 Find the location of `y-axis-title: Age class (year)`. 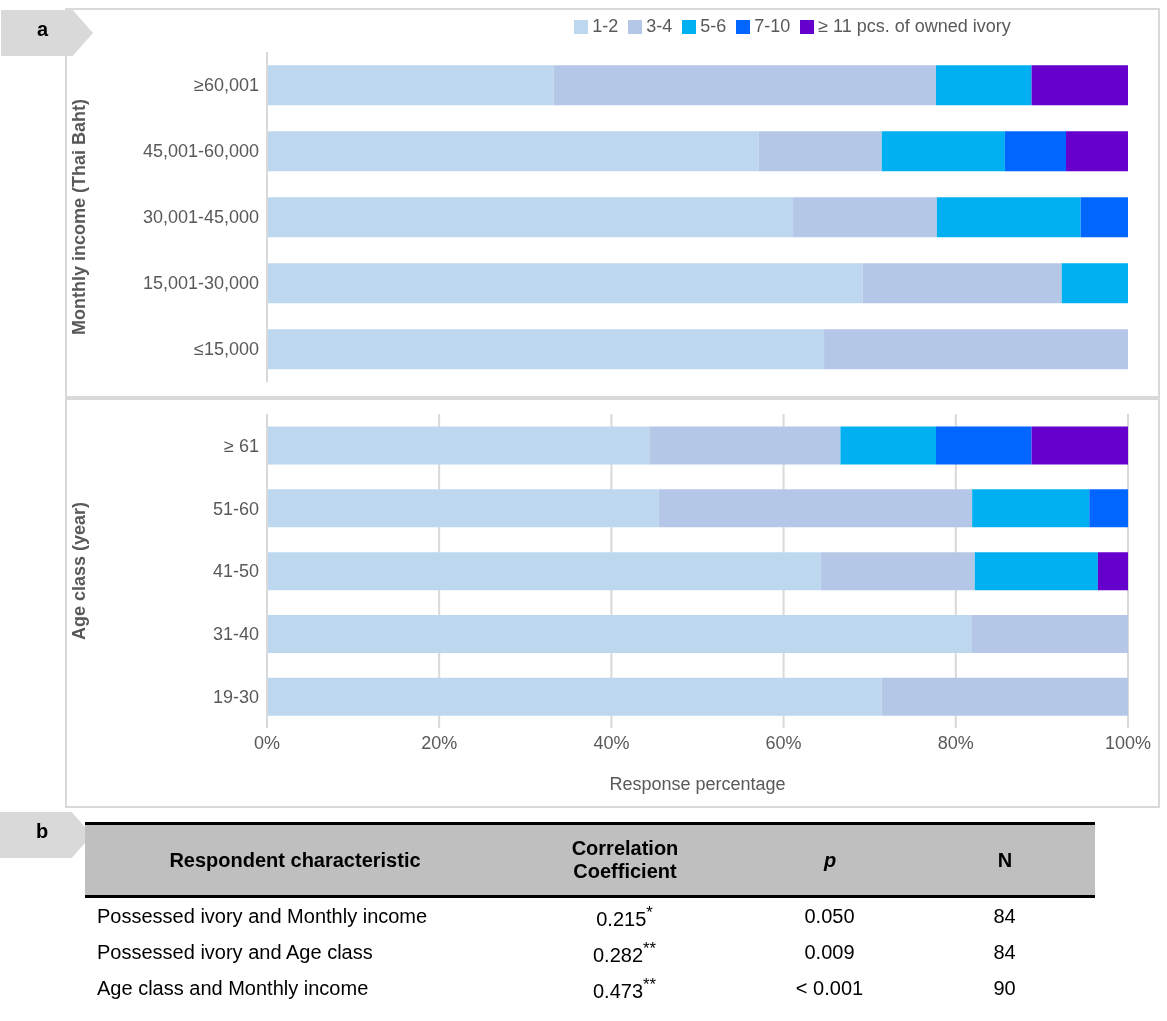

y-axis-title: Age class (year) is located at coordinates (79, 571).